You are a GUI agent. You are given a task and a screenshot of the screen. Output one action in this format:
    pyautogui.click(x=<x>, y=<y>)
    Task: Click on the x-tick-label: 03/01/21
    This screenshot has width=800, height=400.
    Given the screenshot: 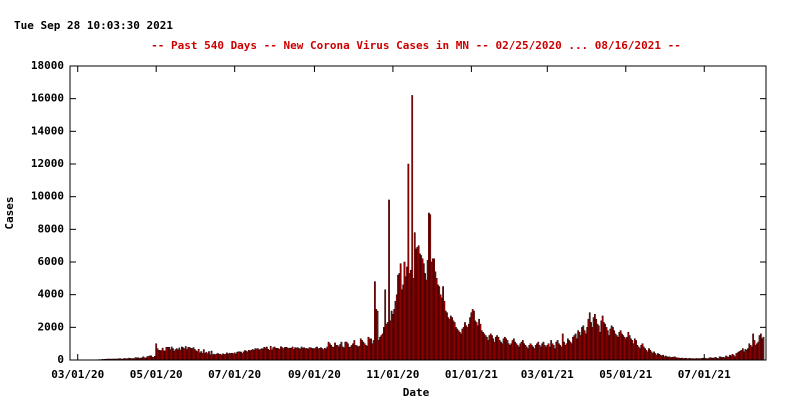 What is the action you would take?
    pyautogui.click(x=547, y=374)
    